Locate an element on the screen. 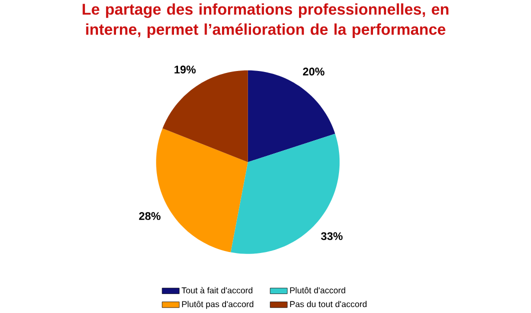  legend-label: Plutôt d'accord is located at coordinates (318, 290).